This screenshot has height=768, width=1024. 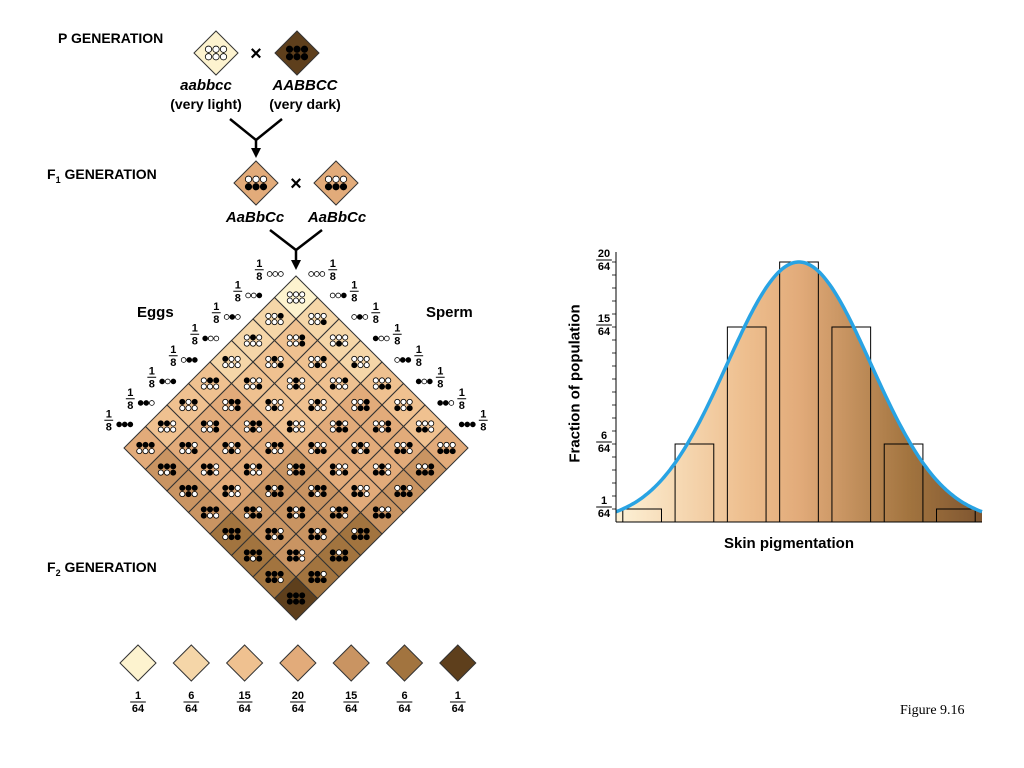 I want to click on p-cross-symbol: ×, so click(x=256, y=54).